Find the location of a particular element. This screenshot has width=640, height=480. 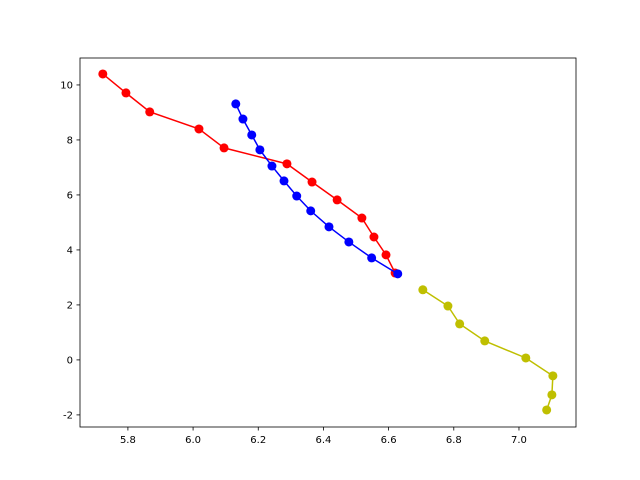

x-tick-label: 6.2 is located at coordinates (258, 440).